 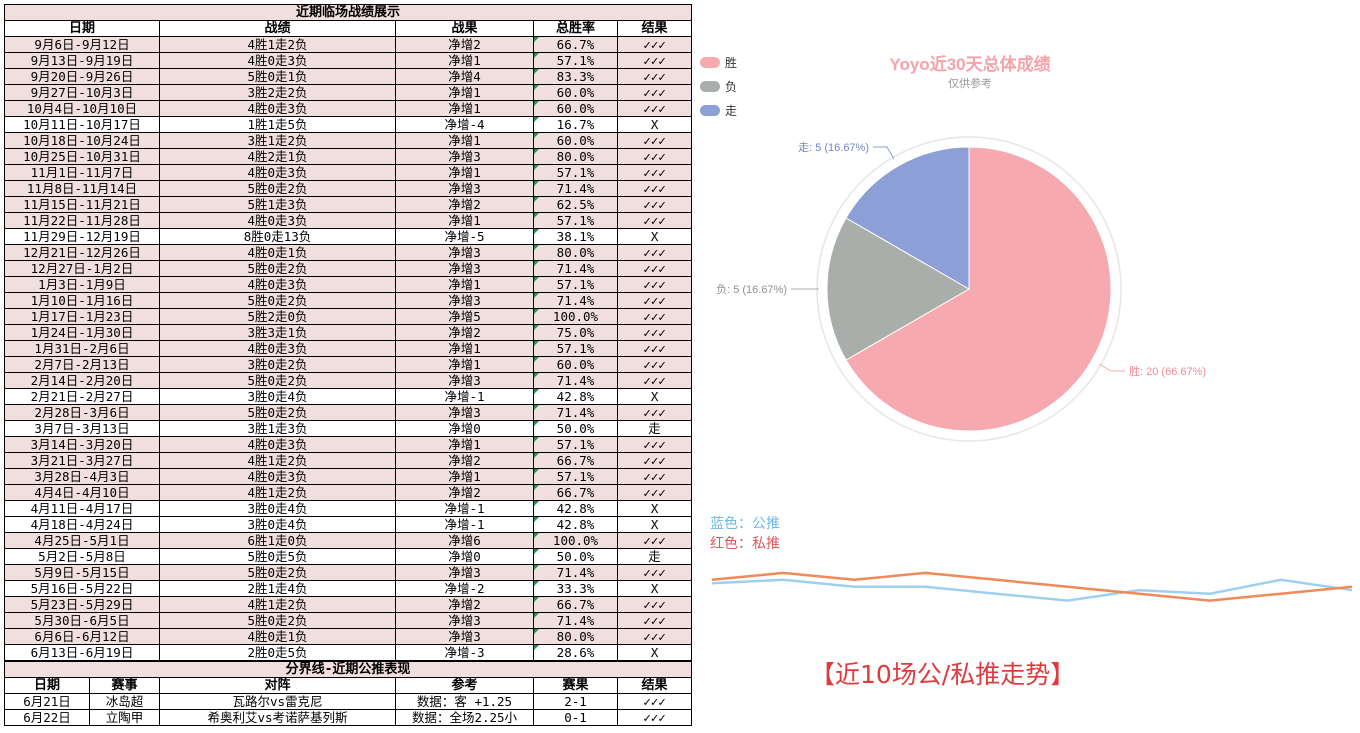 I want to click on table-row: 3月21日-3月27日 4胜1走2负 净增2 66.7% ✓✓✓, so click(x=348, y=460).